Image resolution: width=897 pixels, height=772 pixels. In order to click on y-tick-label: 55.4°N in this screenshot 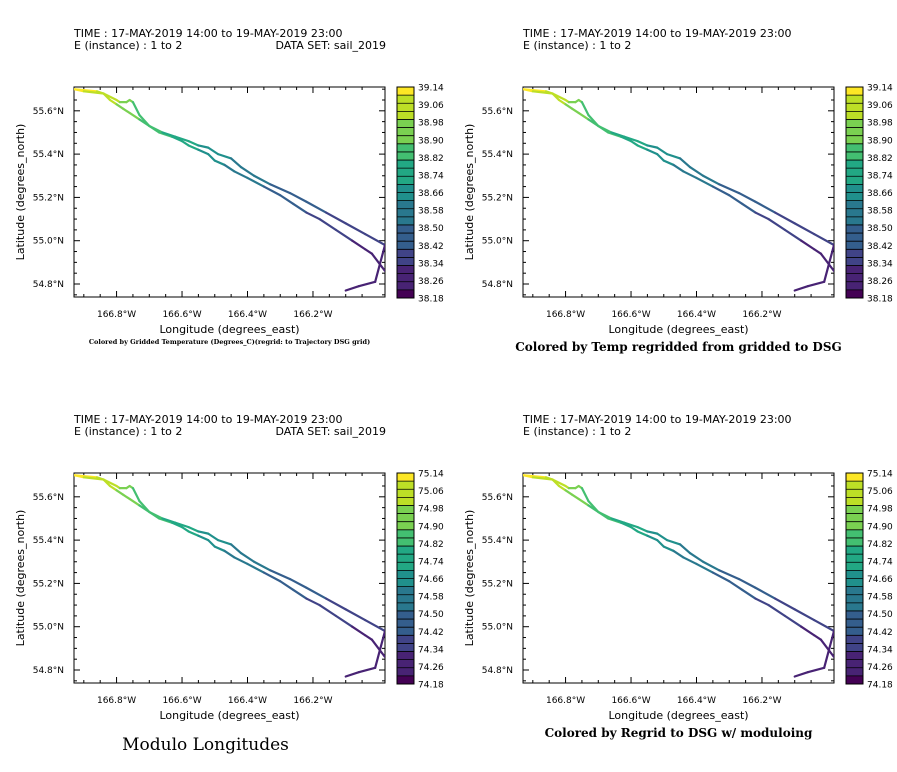, I will do `click(497, 541)`.